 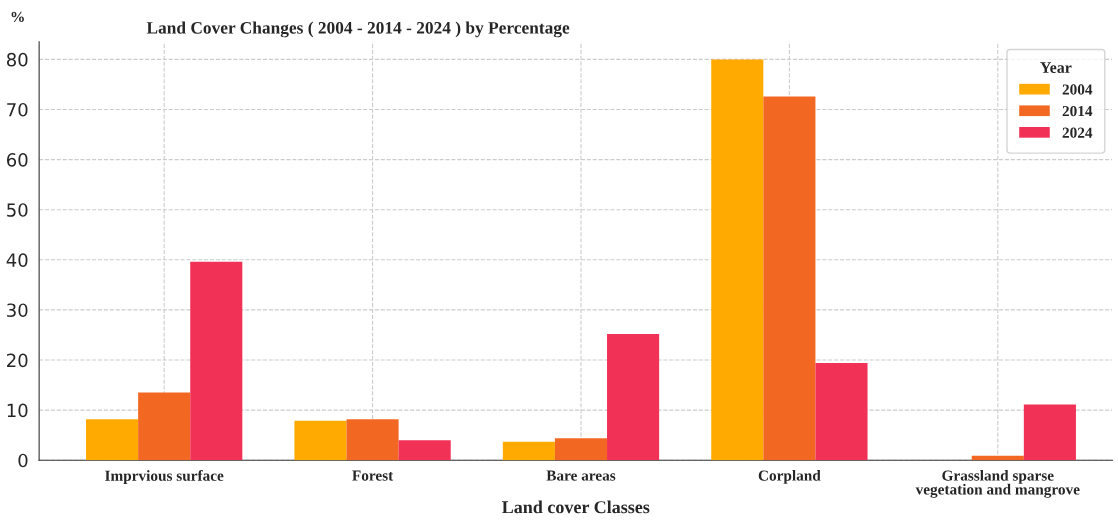 I want to click on x-tick-label: Corpland, so click(x=789, y=476).